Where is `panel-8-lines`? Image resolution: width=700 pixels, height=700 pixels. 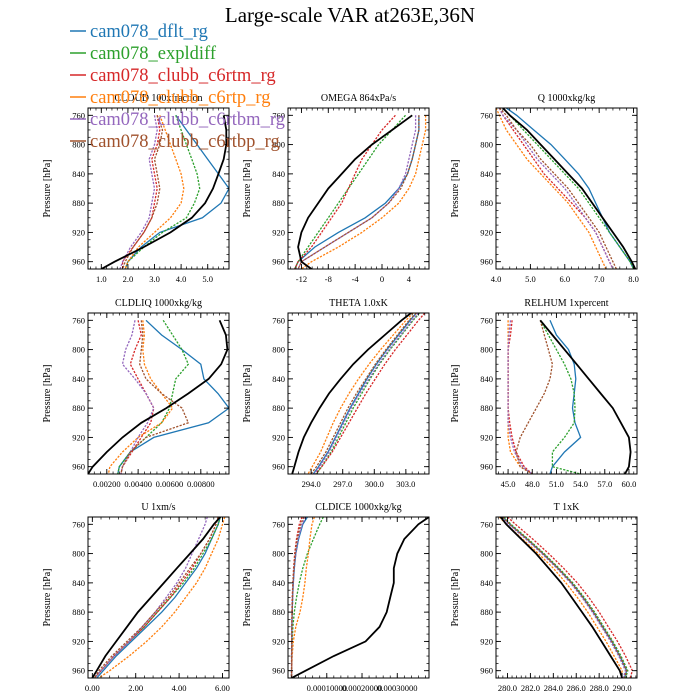 panel-8-lines is located at coordinates (566, 597).